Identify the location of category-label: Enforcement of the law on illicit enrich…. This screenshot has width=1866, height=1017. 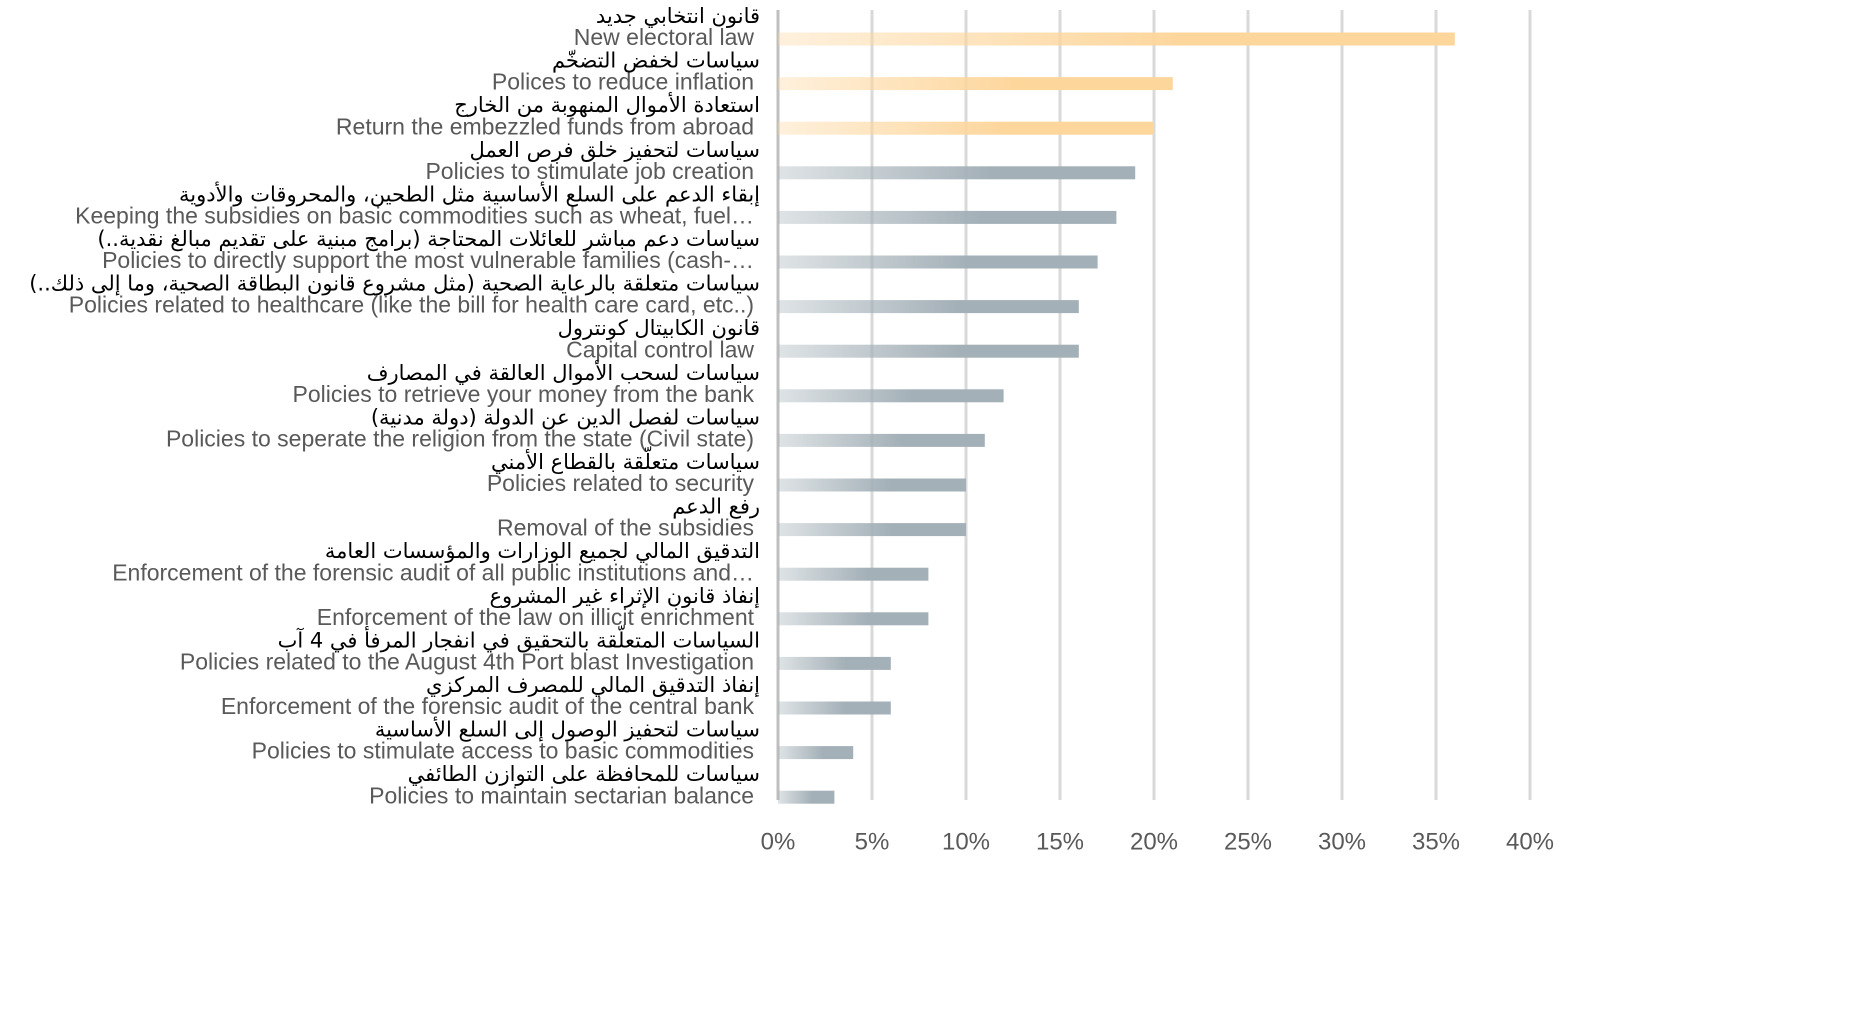
(536, 617).